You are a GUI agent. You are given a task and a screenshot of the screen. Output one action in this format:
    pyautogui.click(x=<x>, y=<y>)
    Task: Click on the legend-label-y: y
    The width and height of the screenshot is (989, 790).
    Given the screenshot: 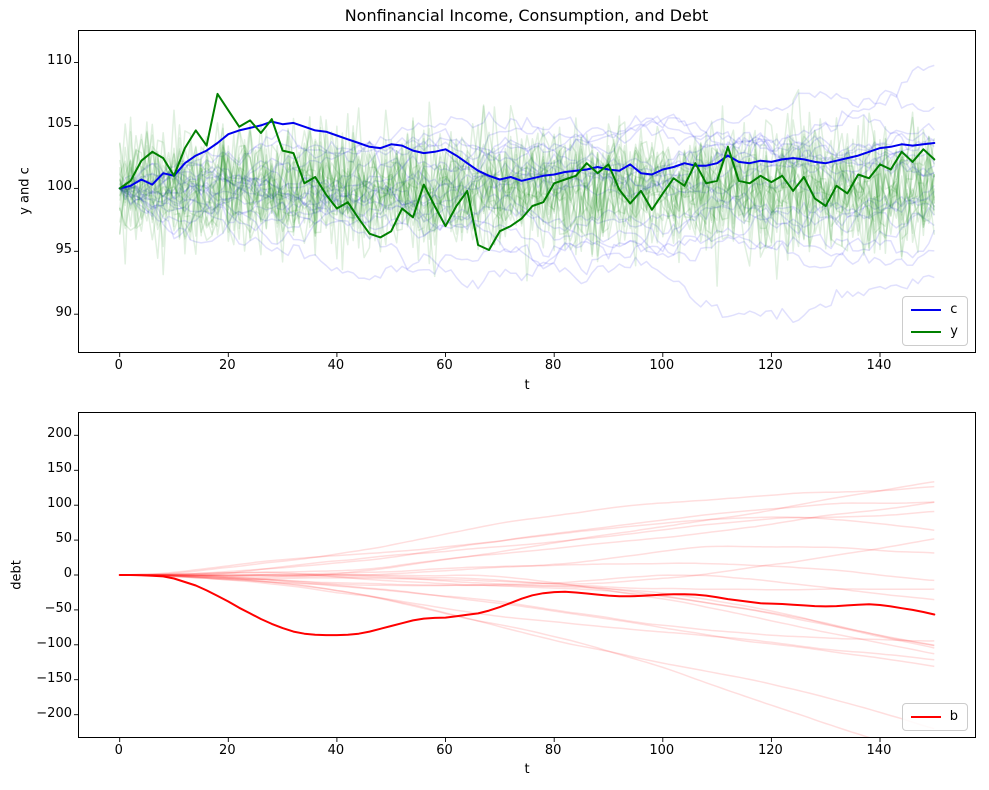 What is the action you would take?
    pyautogui.click(x=954, y=331)
    